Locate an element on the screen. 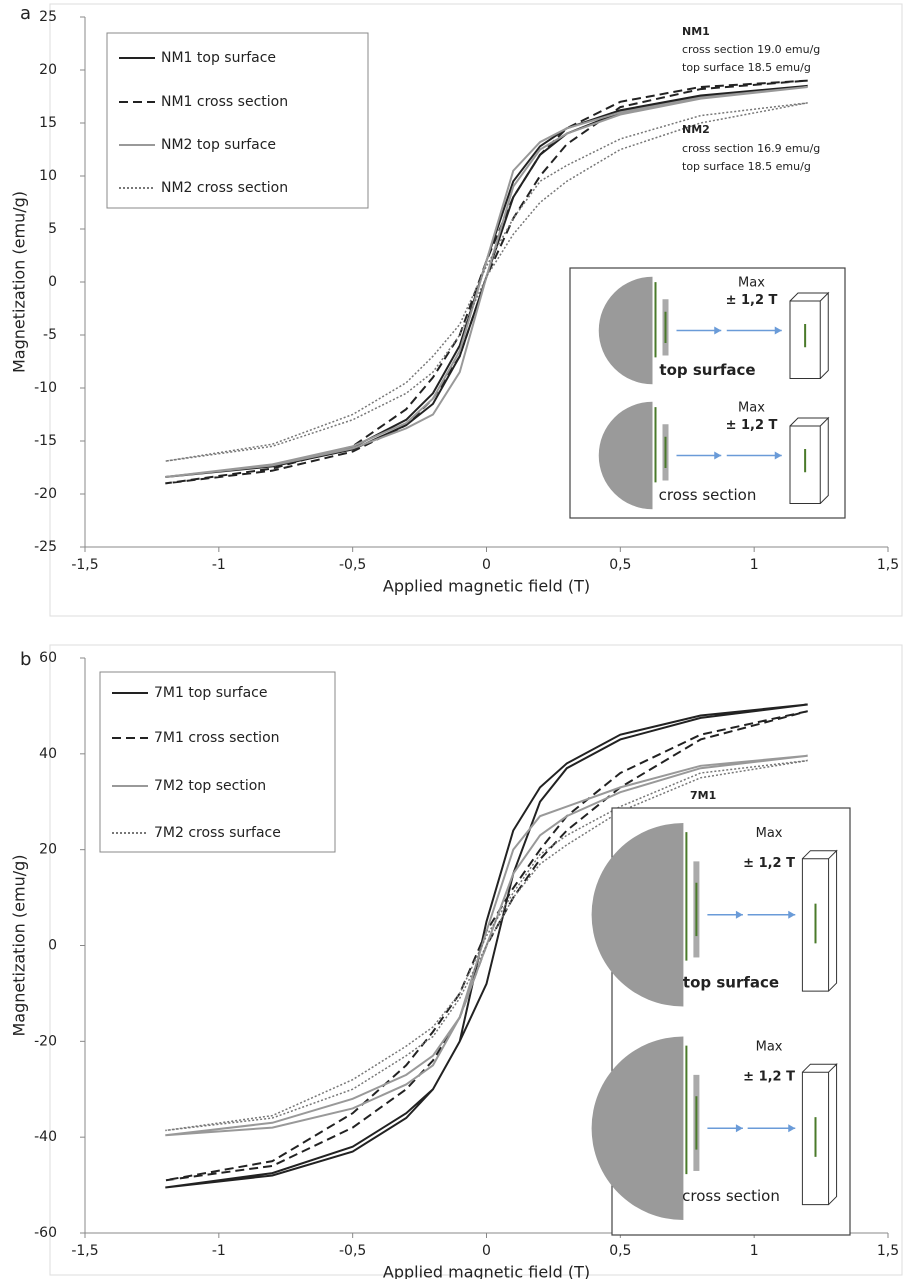 This screenshot has width=907, height=1279. y-tick-label: -40 is located at coordinates (45, 1137).